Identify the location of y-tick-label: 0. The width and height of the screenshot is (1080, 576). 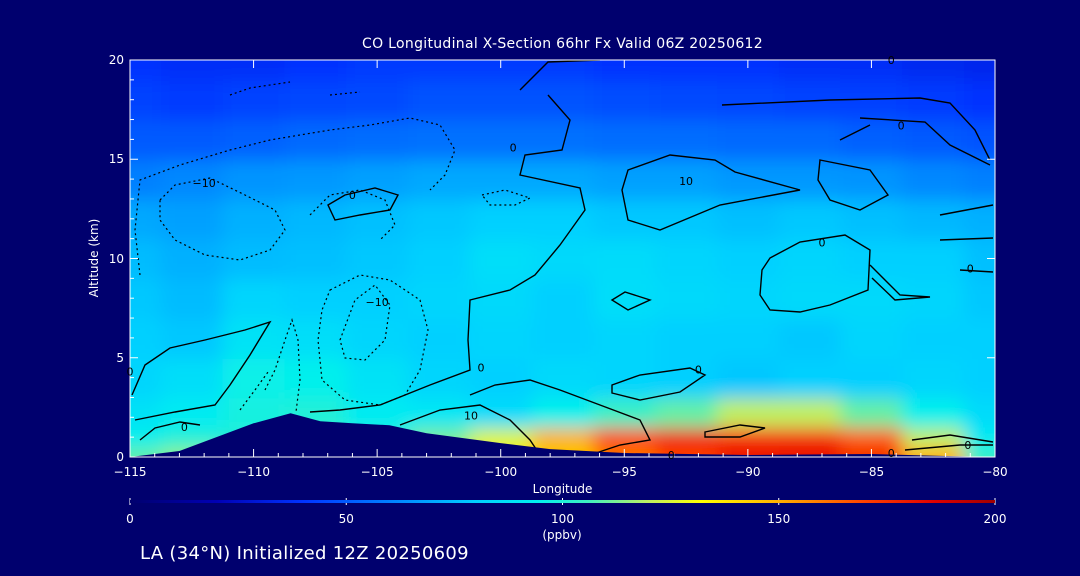
(120, 457).